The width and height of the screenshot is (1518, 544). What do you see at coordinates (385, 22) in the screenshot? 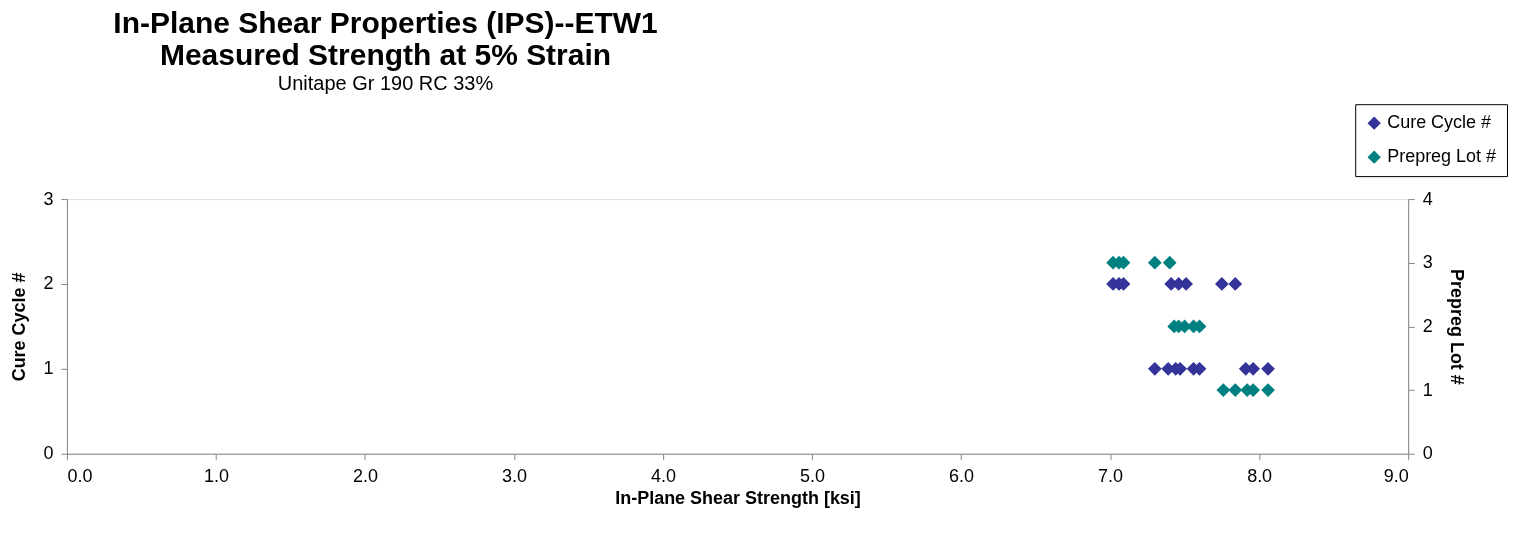
I see `text: In-Plane Shear Properties (IPS)--ETW1` at bounding box center [385, 22].